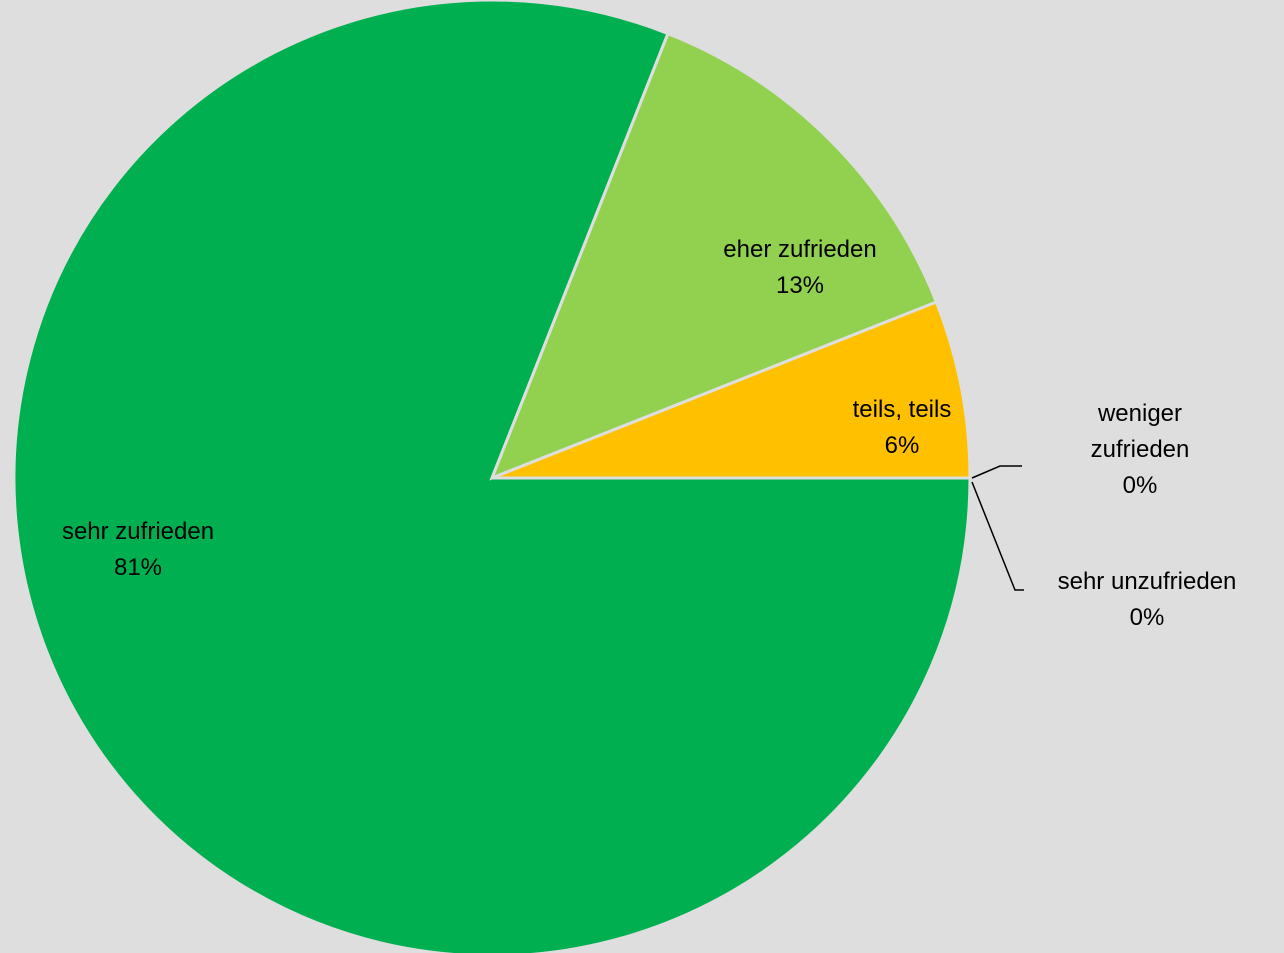  I want to click on data-label: sehr unzufrieden 0%, so click(1140, 600).